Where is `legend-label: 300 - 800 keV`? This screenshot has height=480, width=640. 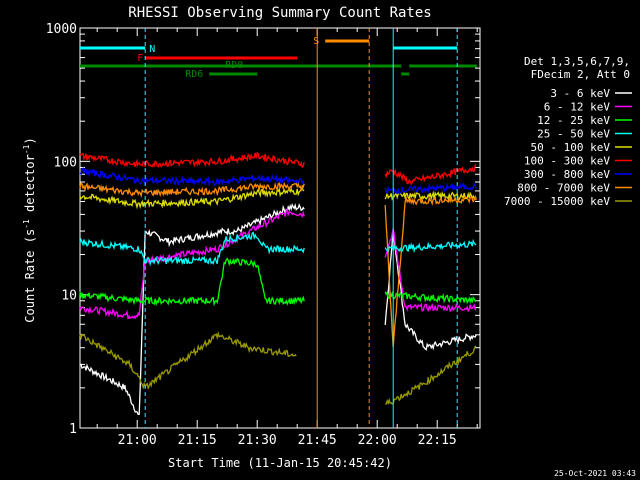
legend-label: 300 - 800 keV is located at coordinates (567, 174).